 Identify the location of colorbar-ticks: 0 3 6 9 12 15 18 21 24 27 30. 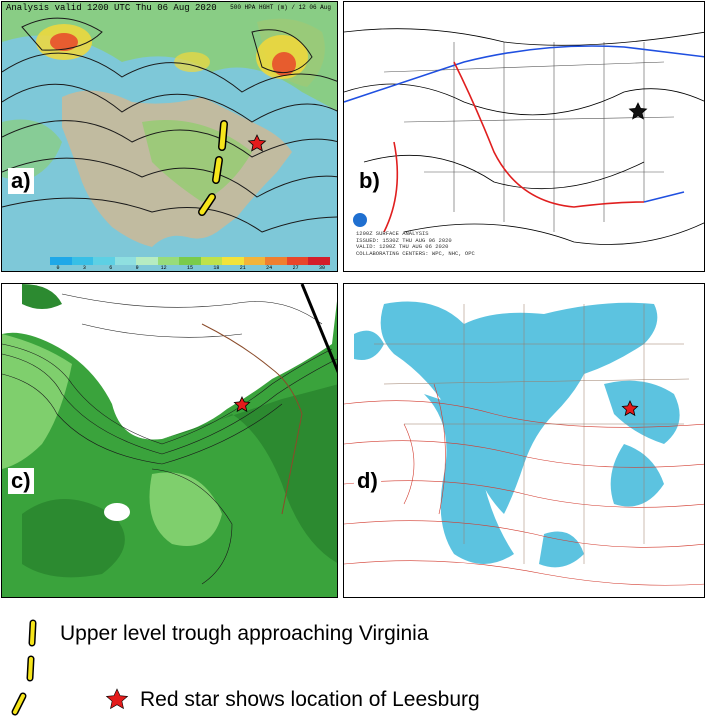
(190, 268).